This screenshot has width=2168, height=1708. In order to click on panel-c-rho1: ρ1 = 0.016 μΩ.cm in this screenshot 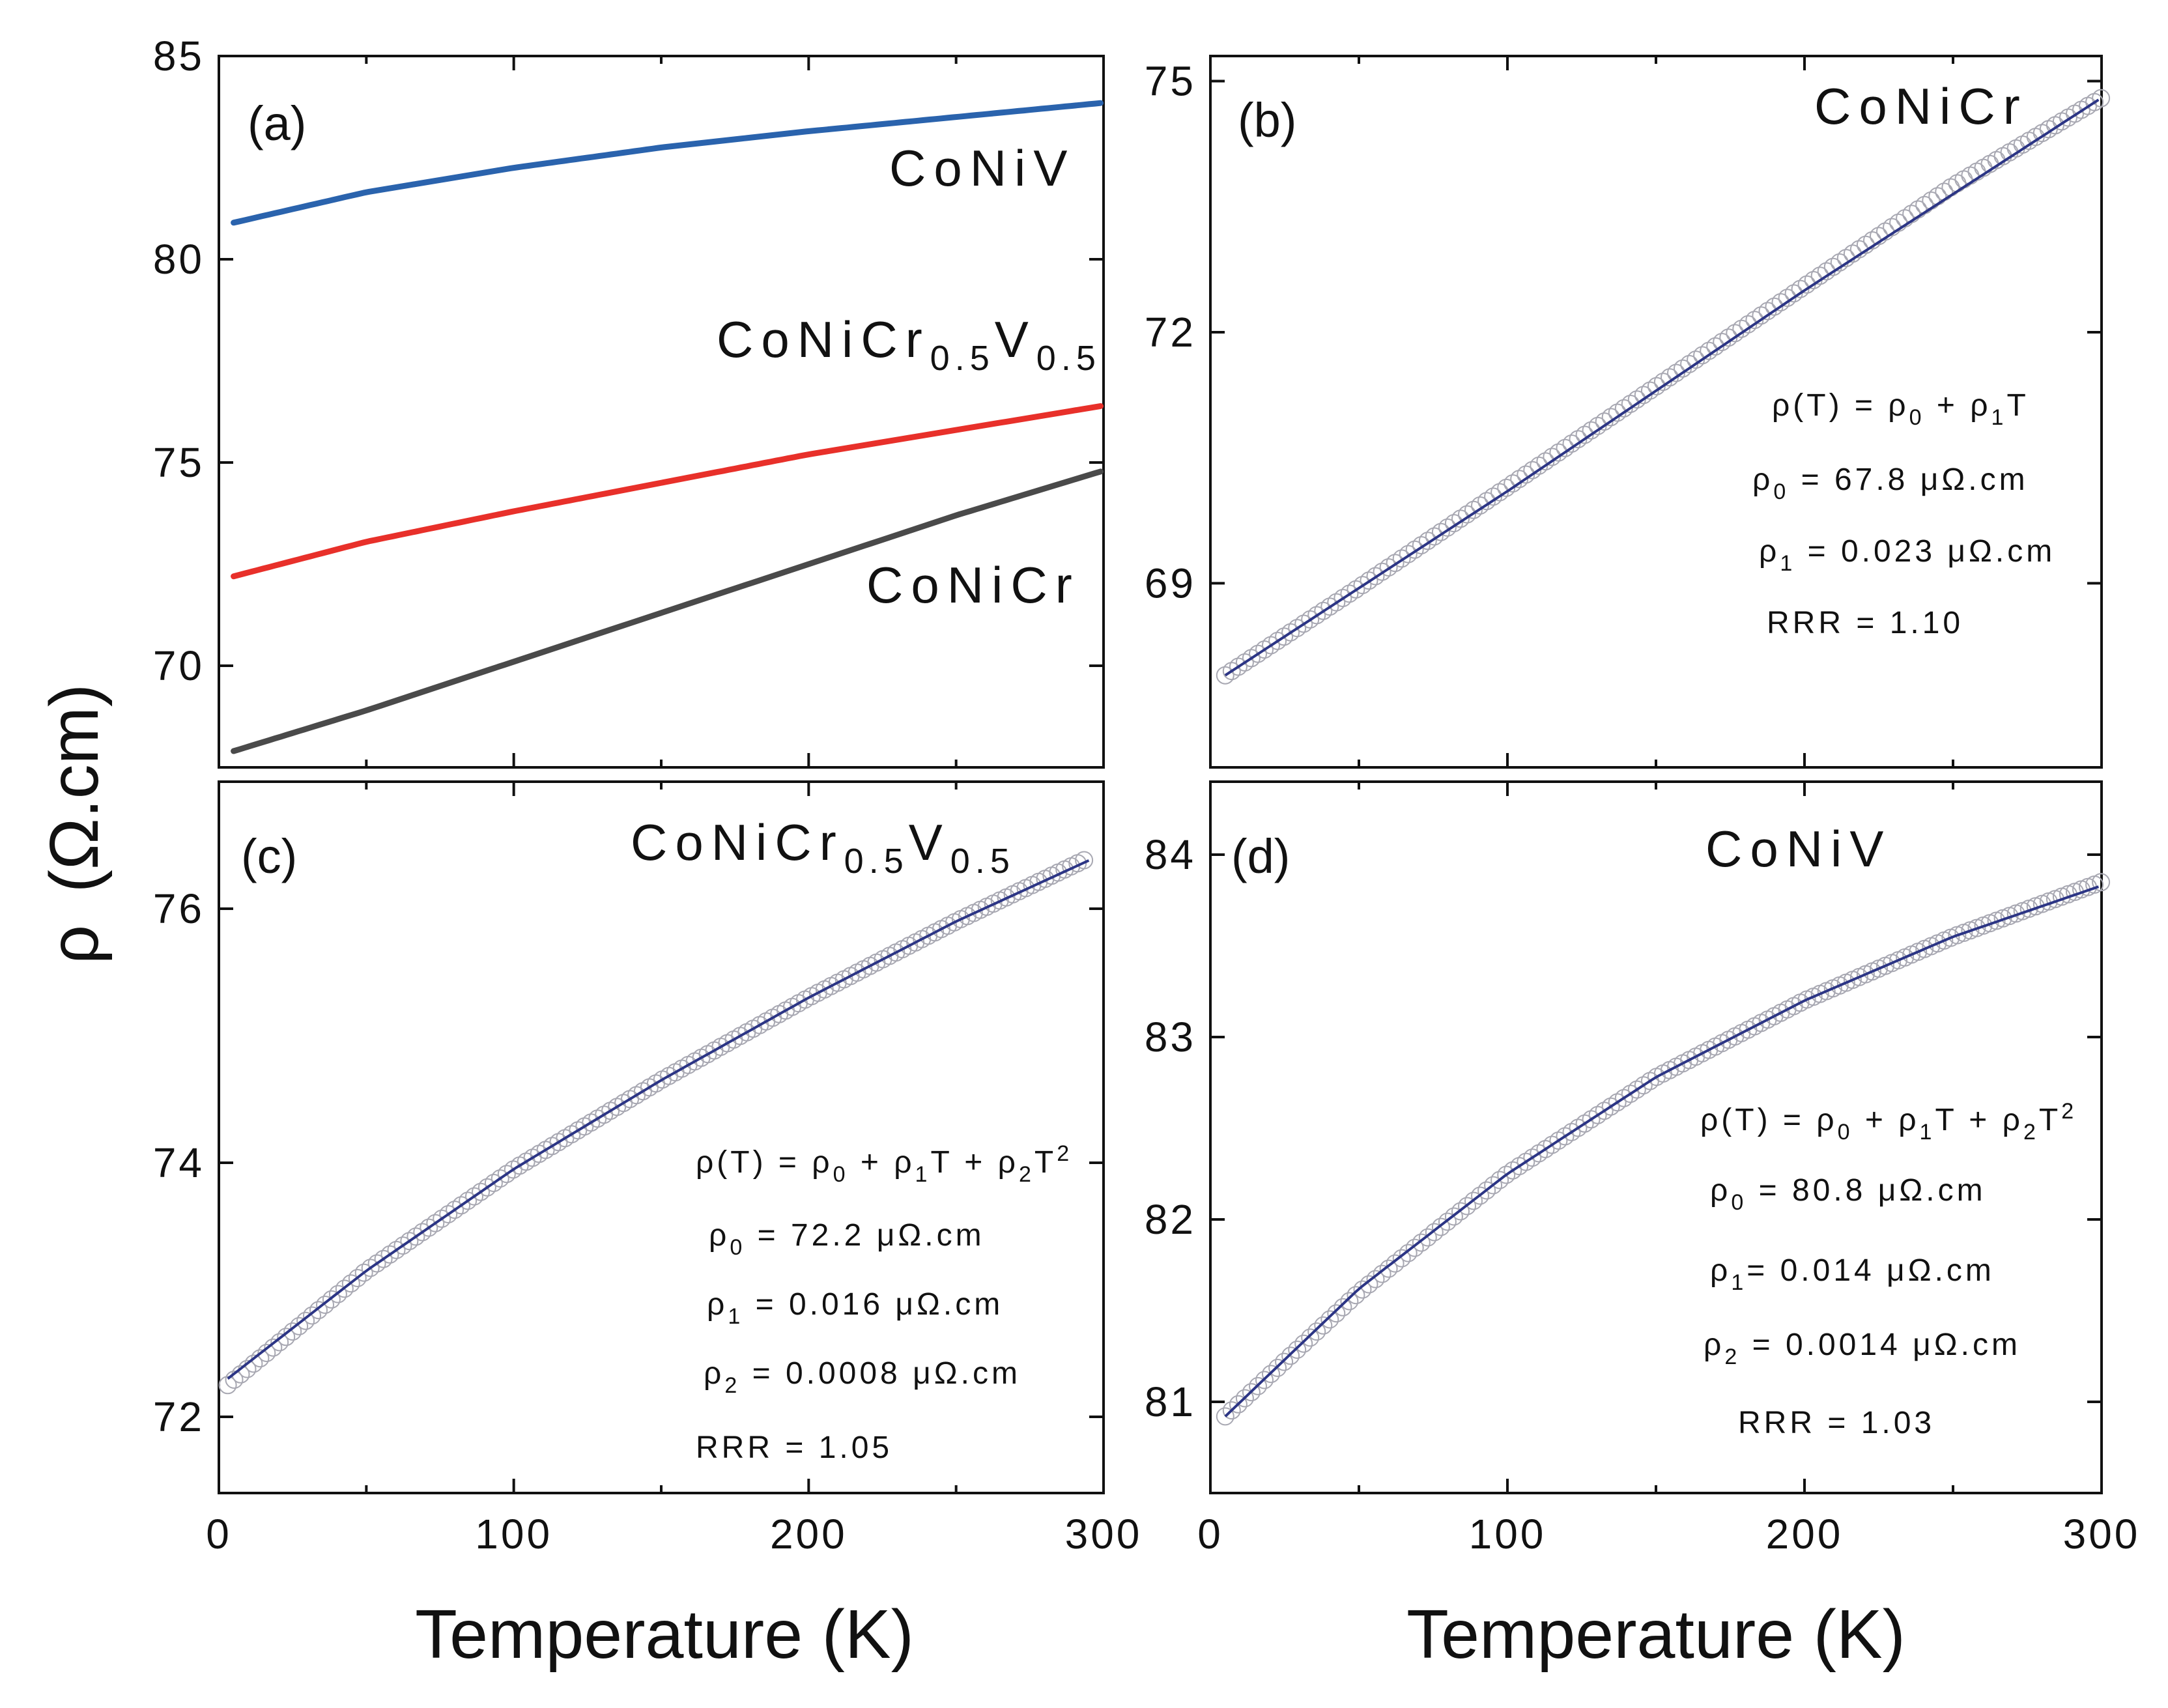, I will do `click(855, 1308)`.